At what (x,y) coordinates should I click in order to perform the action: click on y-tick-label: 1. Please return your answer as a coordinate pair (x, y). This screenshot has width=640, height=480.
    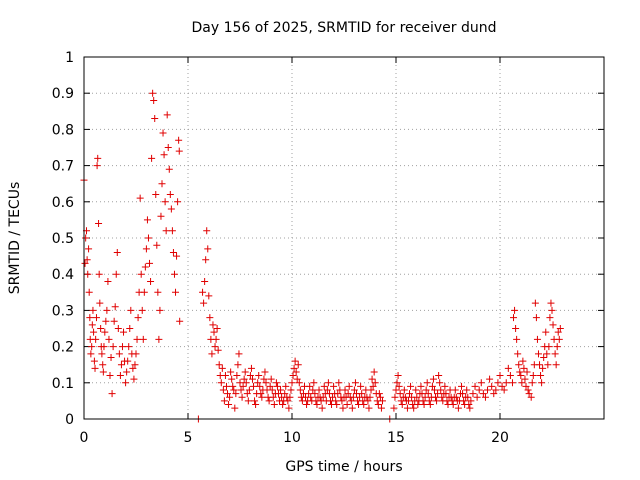
    Looking at the image, I should click on (69, 58).